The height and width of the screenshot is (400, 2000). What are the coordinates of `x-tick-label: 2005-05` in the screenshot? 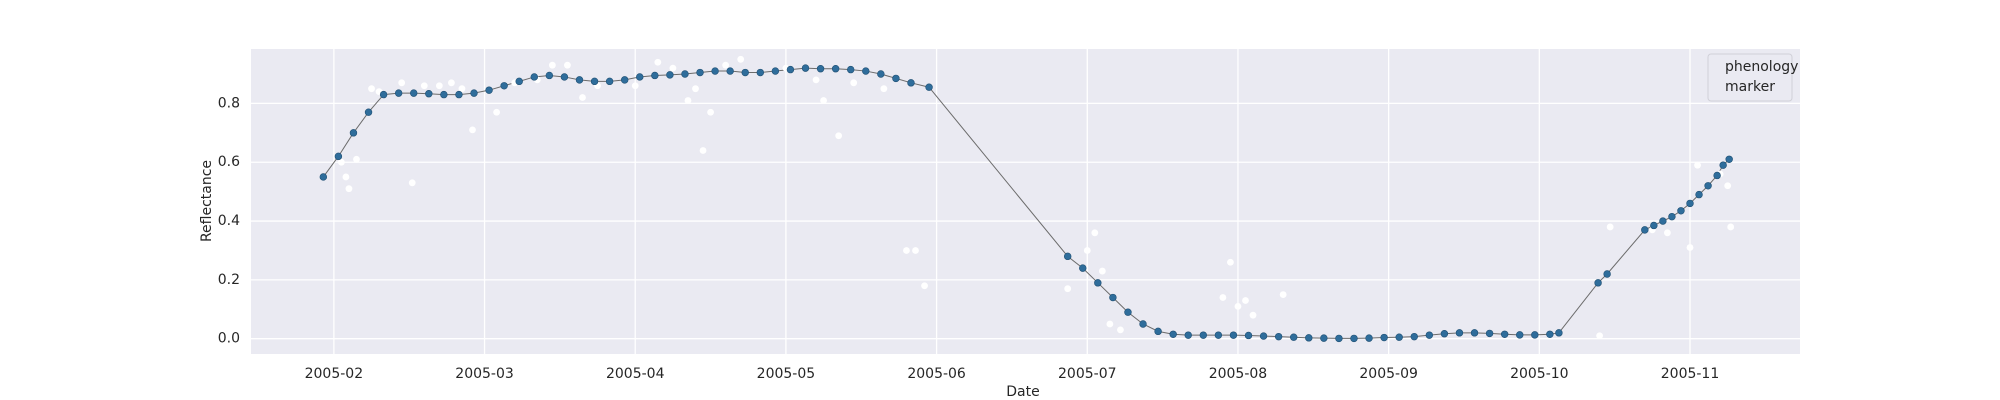 It's located at (786, 374).